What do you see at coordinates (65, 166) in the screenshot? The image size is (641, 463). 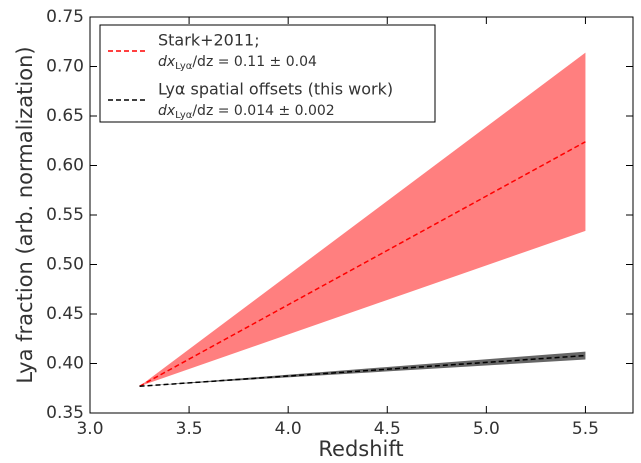 I see `y-tick-label: 0.60` at bounding box center [65, 166].